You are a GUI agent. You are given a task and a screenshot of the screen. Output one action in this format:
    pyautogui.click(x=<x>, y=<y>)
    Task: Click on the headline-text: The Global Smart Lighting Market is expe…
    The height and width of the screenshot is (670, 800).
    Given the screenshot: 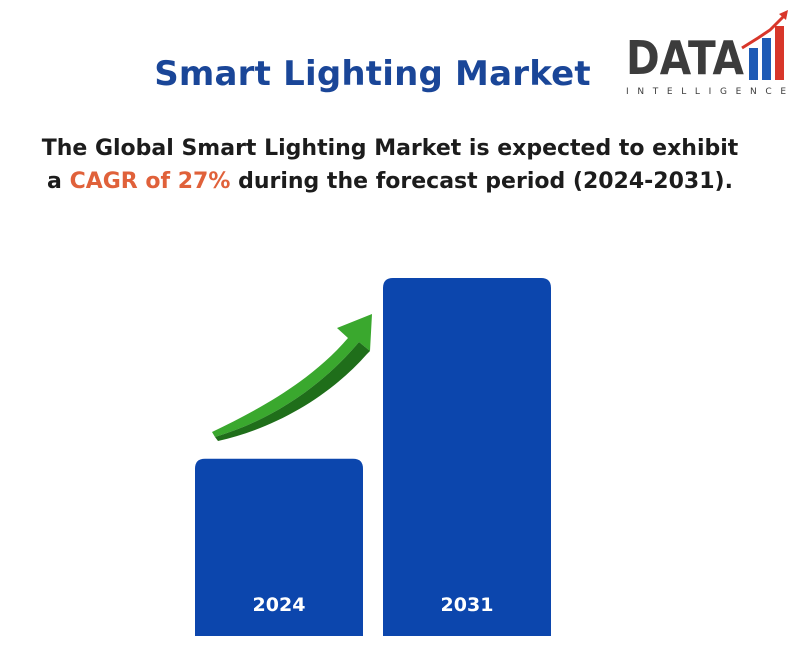 What is the action you would take?
    pyautogui.click(x=390, y=165)
    